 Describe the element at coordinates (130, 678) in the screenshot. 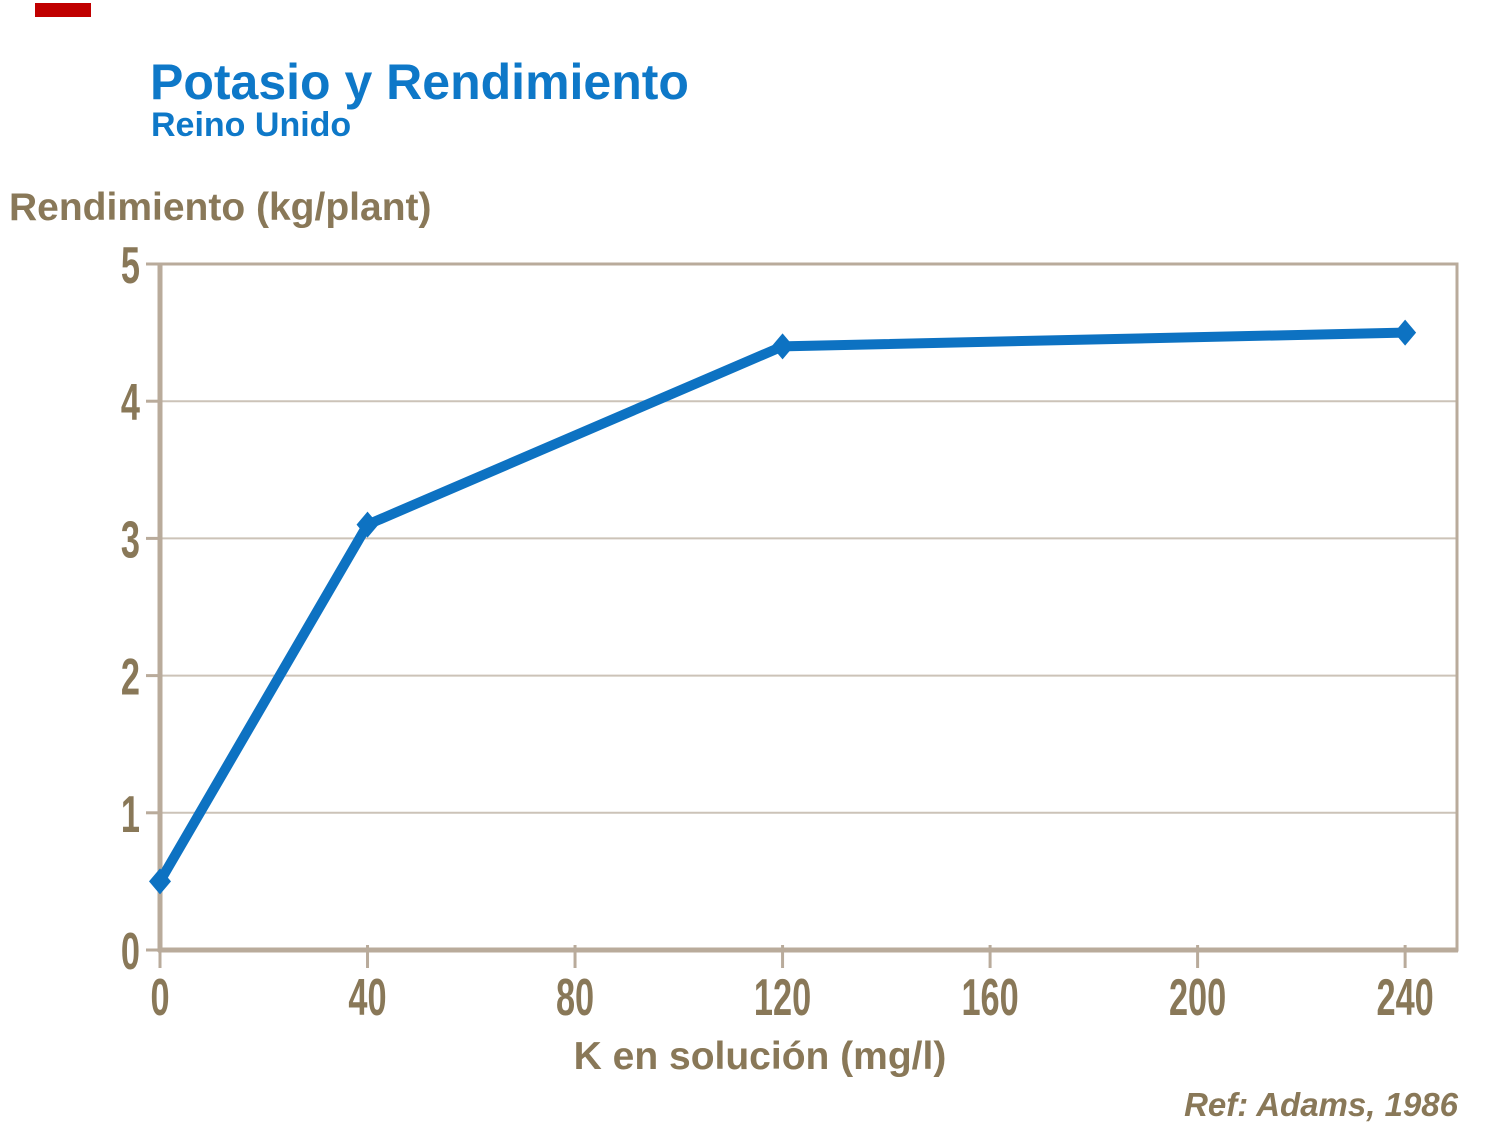

I see `y-tick-label: 2` at that location.